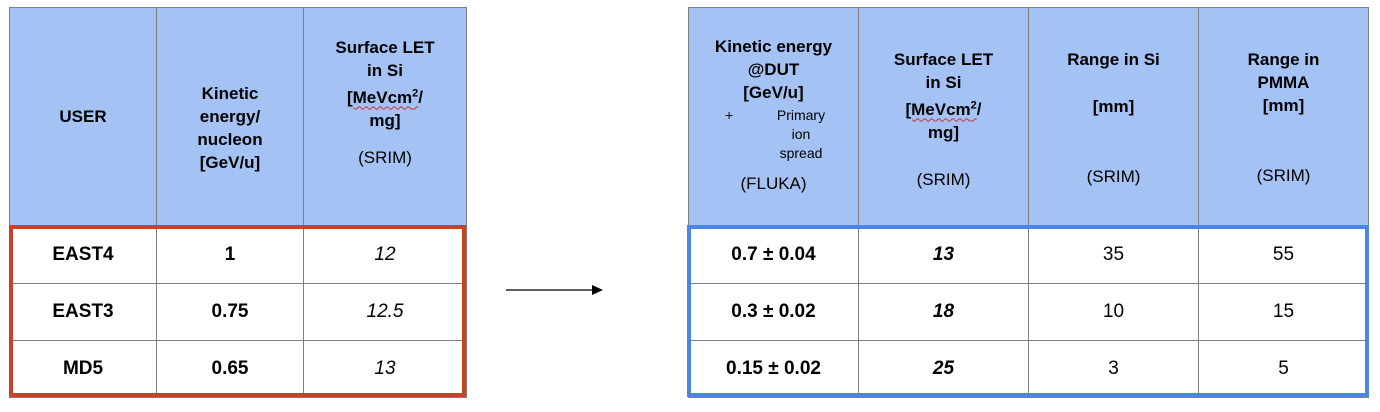  I want to click on table-row: 0.7 ± 0.04 13 35 55, so click(1028, 254).